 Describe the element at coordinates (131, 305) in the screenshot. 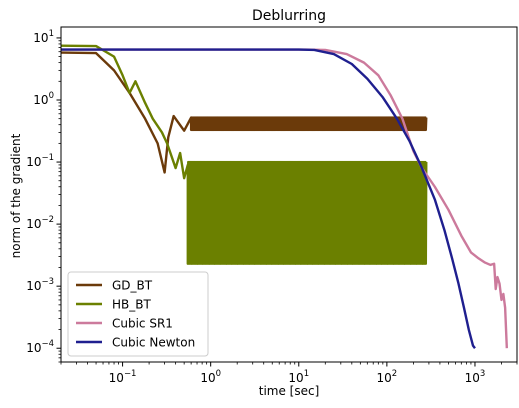

I see `legend-label: HB_BT` at that location.